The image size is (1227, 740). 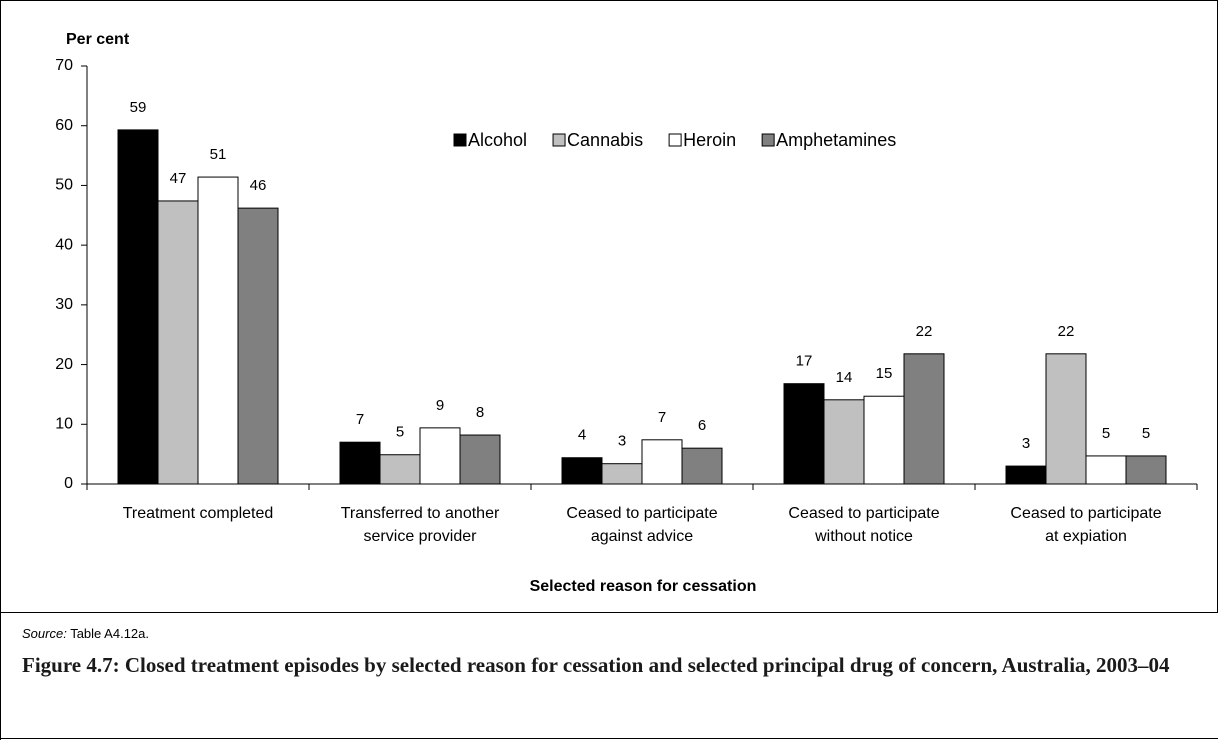 I want to click on data-label: 9, so click(x=440, y=405).